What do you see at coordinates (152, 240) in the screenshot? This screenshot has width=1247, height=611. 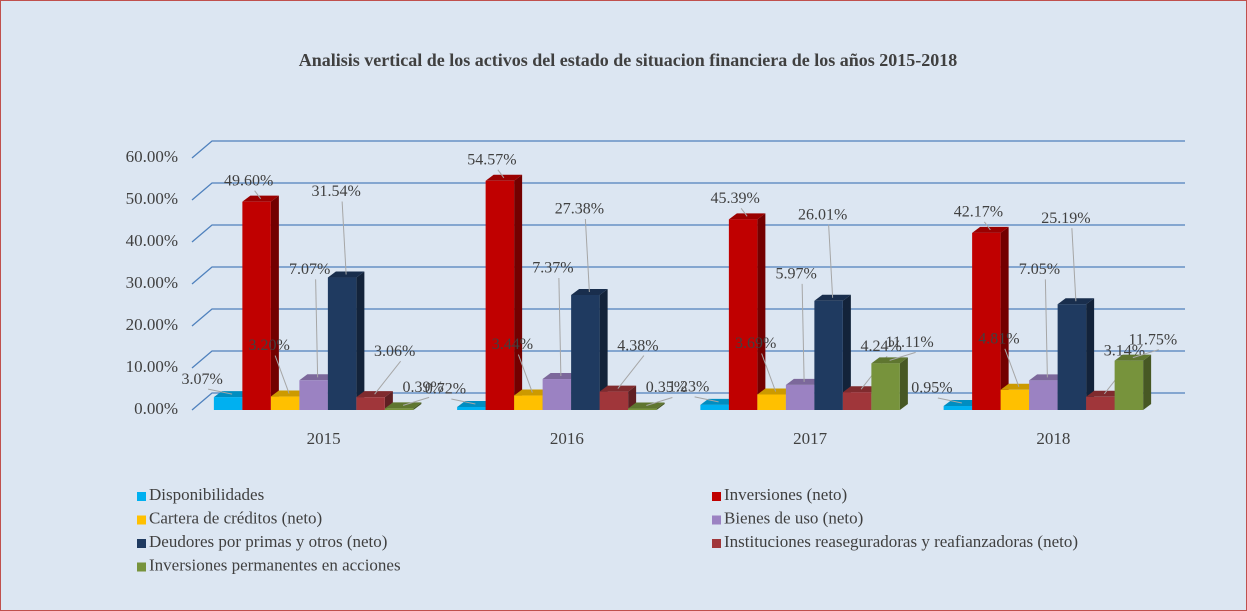 I see `y-tick-label: 40.00%` at bounding box center [152, 240].